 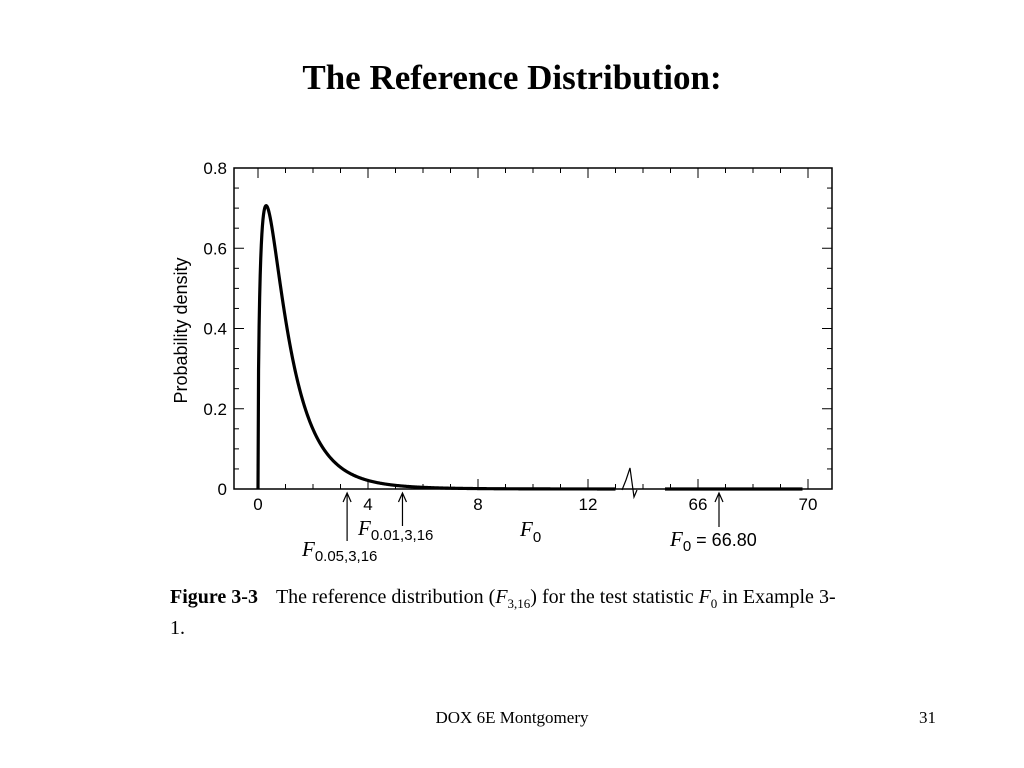 I want to click on test-statistic-label: F0 = 66.80, so click(x=713, y=541).